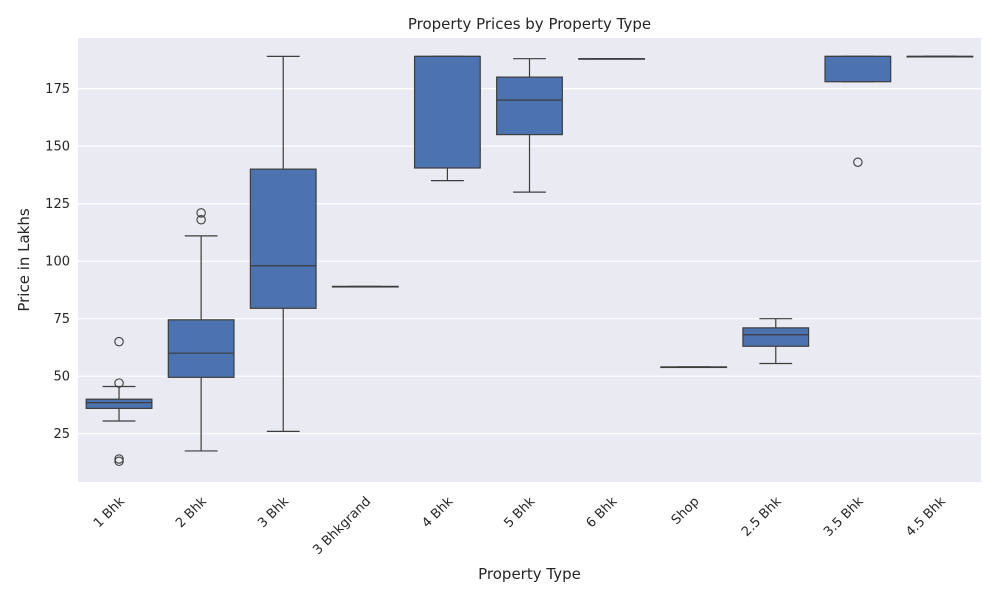 The width and height of the screenshot is (1000, 600). I want to click on x-tick-label: 4 Bhk, so click(437, 512).